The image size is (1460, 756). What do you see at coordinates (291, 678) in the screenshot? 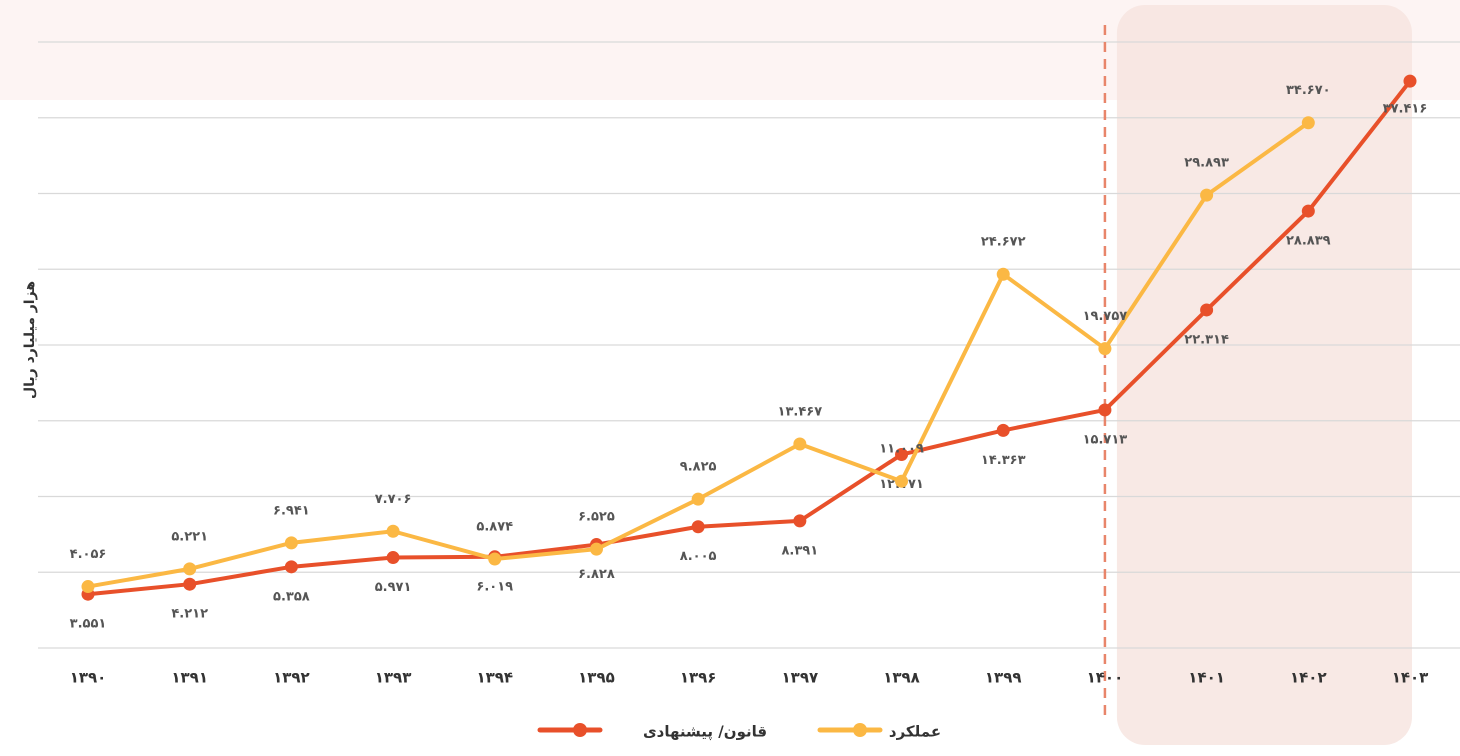
I see `x-tick-label: ۱۳۹۲` at bounding box center [291, 678].